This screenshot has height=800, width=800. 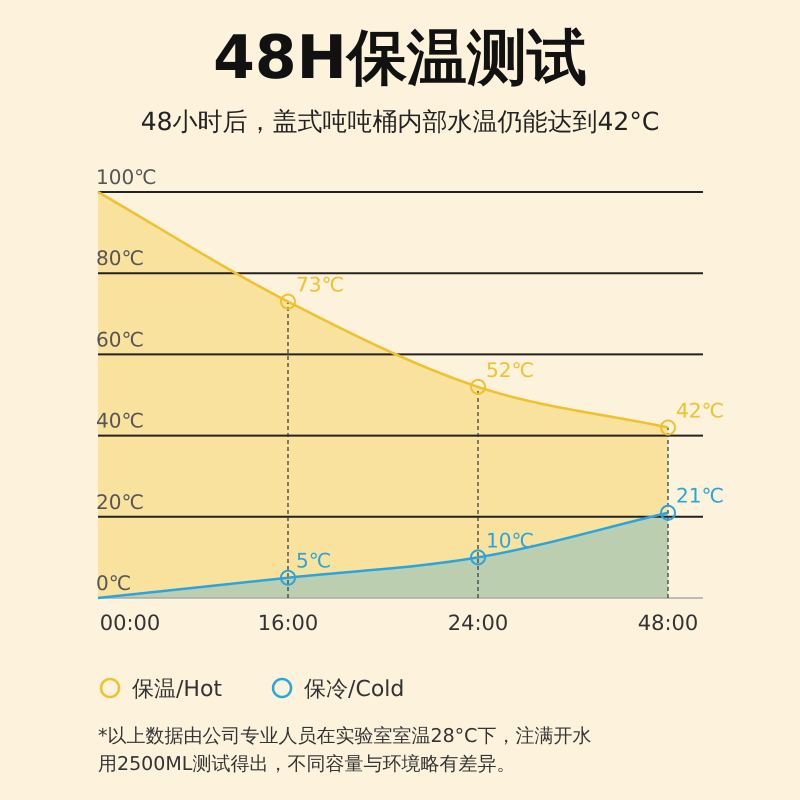 I want to click on chart-subtitle: 48小时后，盖式吨吨桶内部水温仍能达到42°C, so click(x=400, y=121).